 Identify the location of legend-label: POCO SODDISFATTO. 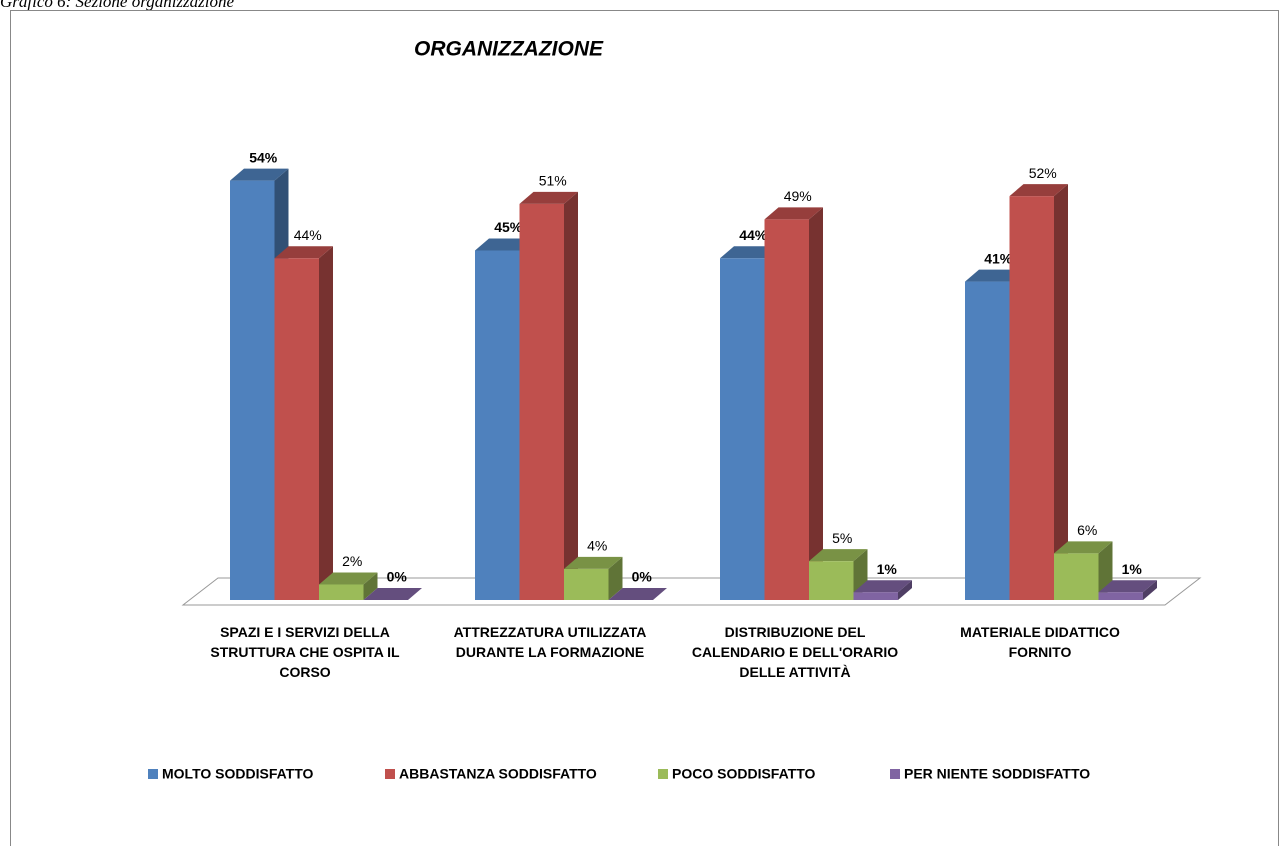
(743, 774).